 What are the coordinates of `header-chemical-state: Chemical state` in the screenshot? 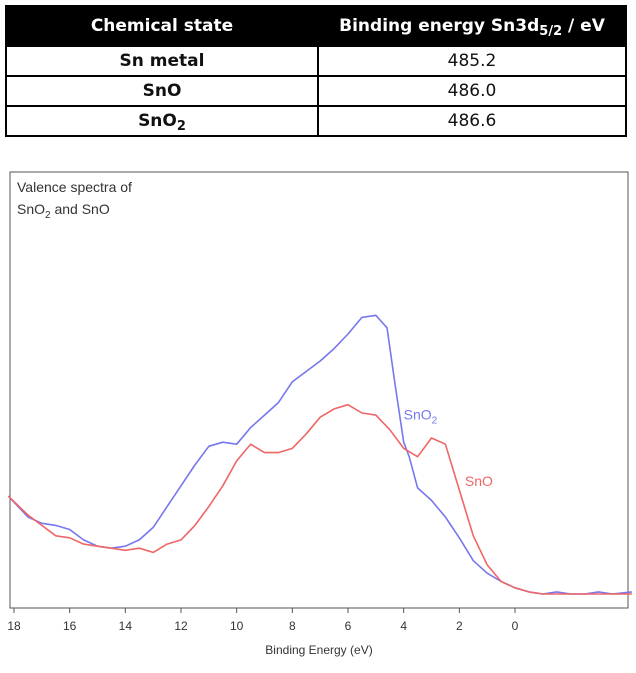 It's located at (162, 26).